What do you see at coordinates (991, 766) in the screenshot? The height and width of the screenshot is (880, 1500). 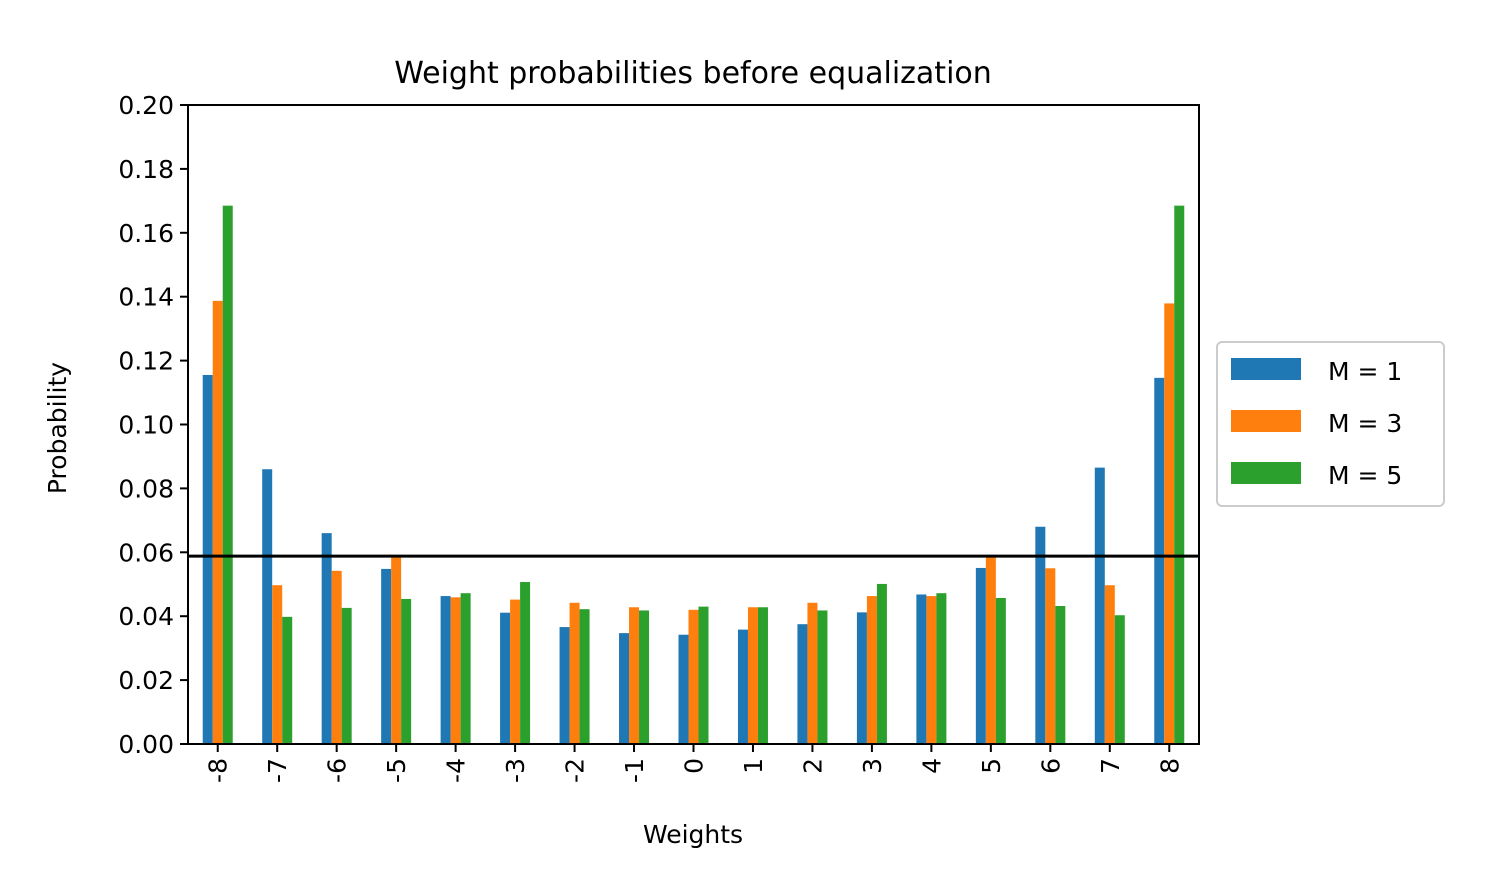 I see `x-tick-label: 5` at bounding box center [991, 766].